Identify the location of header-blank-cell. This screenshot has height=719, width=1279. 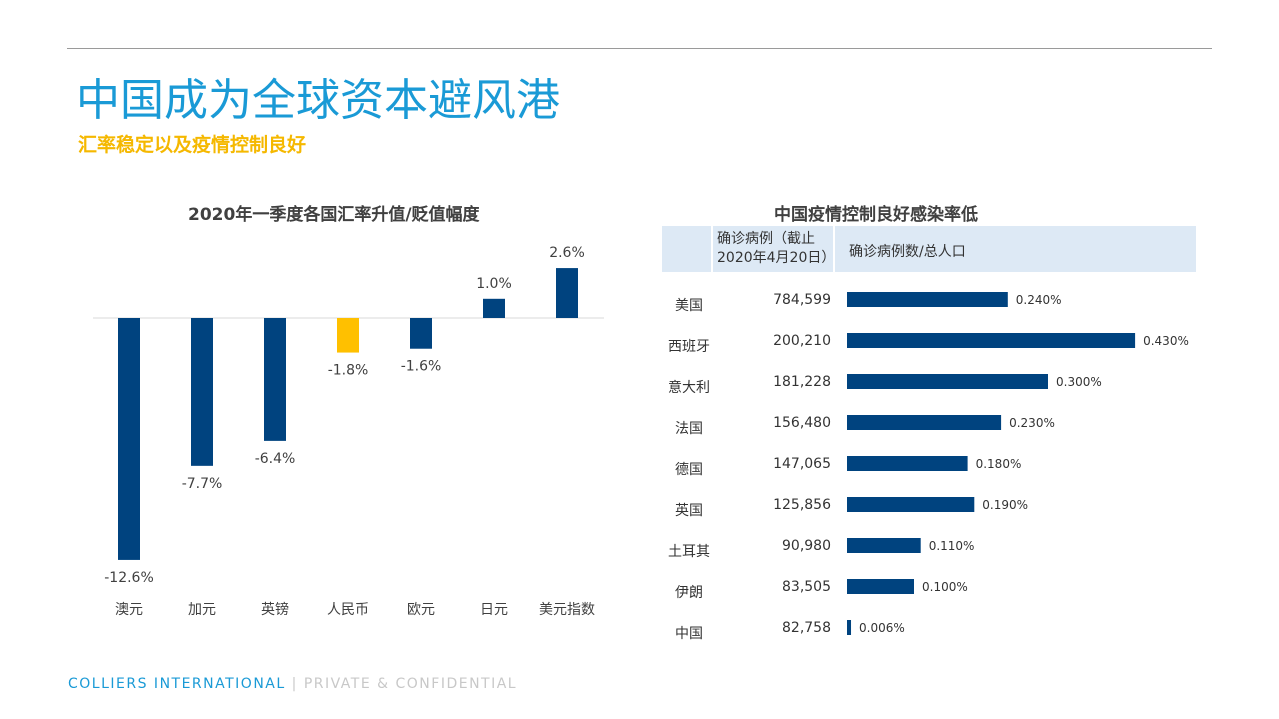
(686, 249).